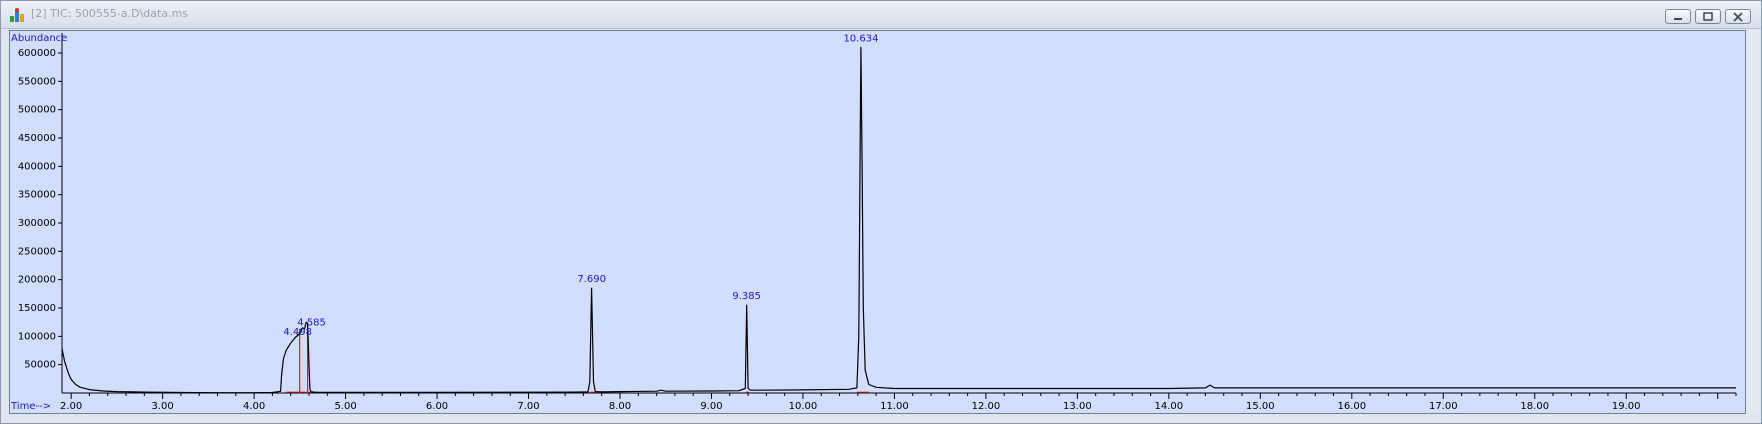 This screenshot has height=424, width=1762. I want to click on y-tick-label-10: 550000, so click(37, 81).